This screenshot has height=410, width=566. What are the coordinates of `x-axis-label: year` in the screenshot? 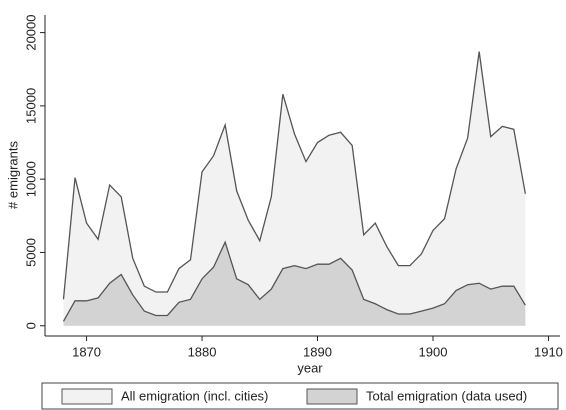 It's located at (310, 367).